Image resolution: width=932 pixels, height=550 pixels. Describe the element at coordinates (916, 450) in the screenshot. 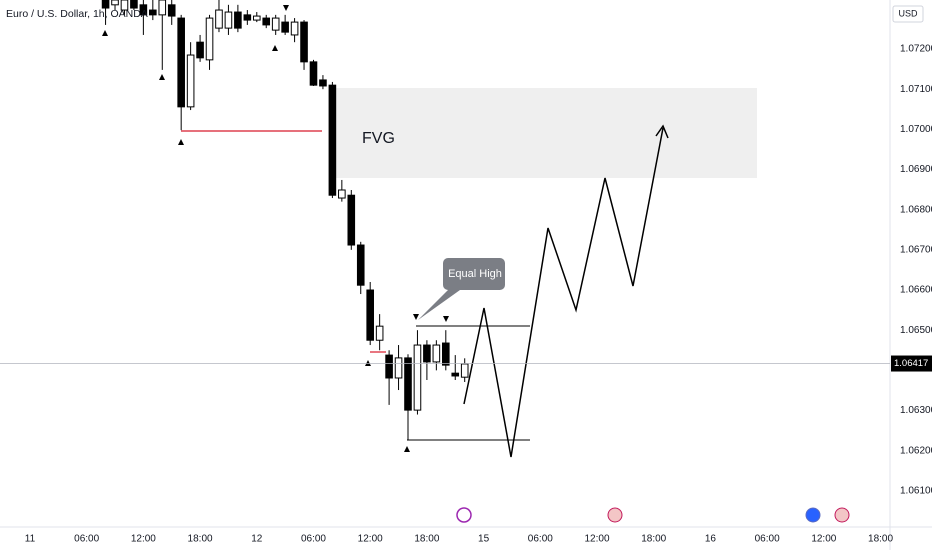

I see `y-tick-label: 1.06200` at that location.